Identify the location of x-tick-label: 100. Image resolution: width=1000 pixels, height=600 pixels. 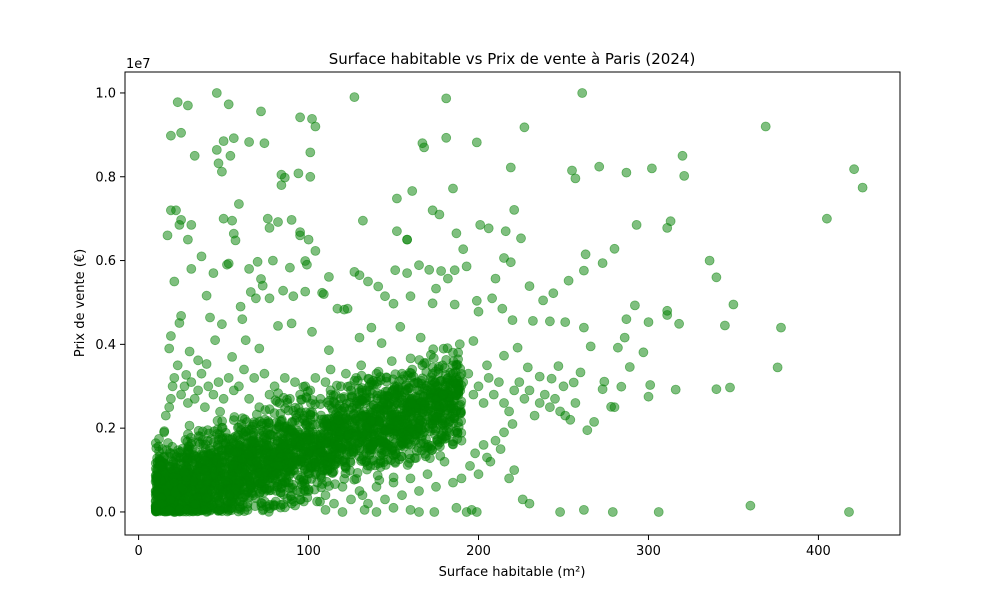
(308, 551).